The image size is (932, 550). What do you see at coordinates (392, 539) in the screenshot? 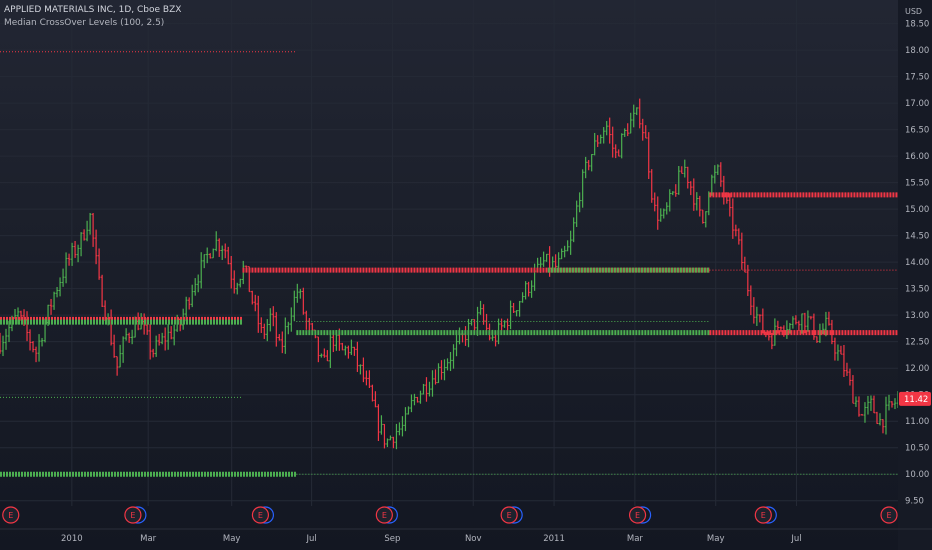
I see `time-tick-label: Sep` at bounding box center [392, 539].